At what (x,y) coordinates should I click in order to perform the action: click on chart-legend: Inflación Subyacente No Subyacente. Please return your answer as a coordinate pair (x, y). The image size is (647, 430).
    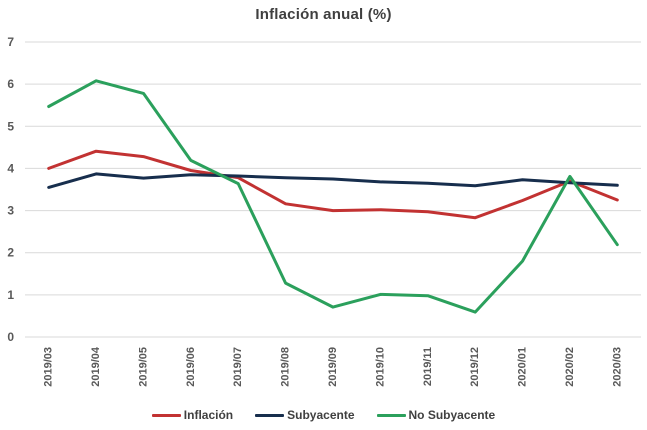
    Looking at the image, I should click on (323, 415).